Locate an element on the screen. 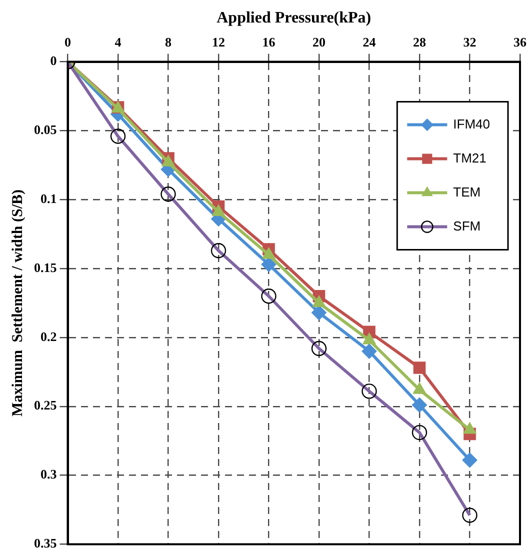  x-tick-label: 32 is located at coordinates (469, 42).